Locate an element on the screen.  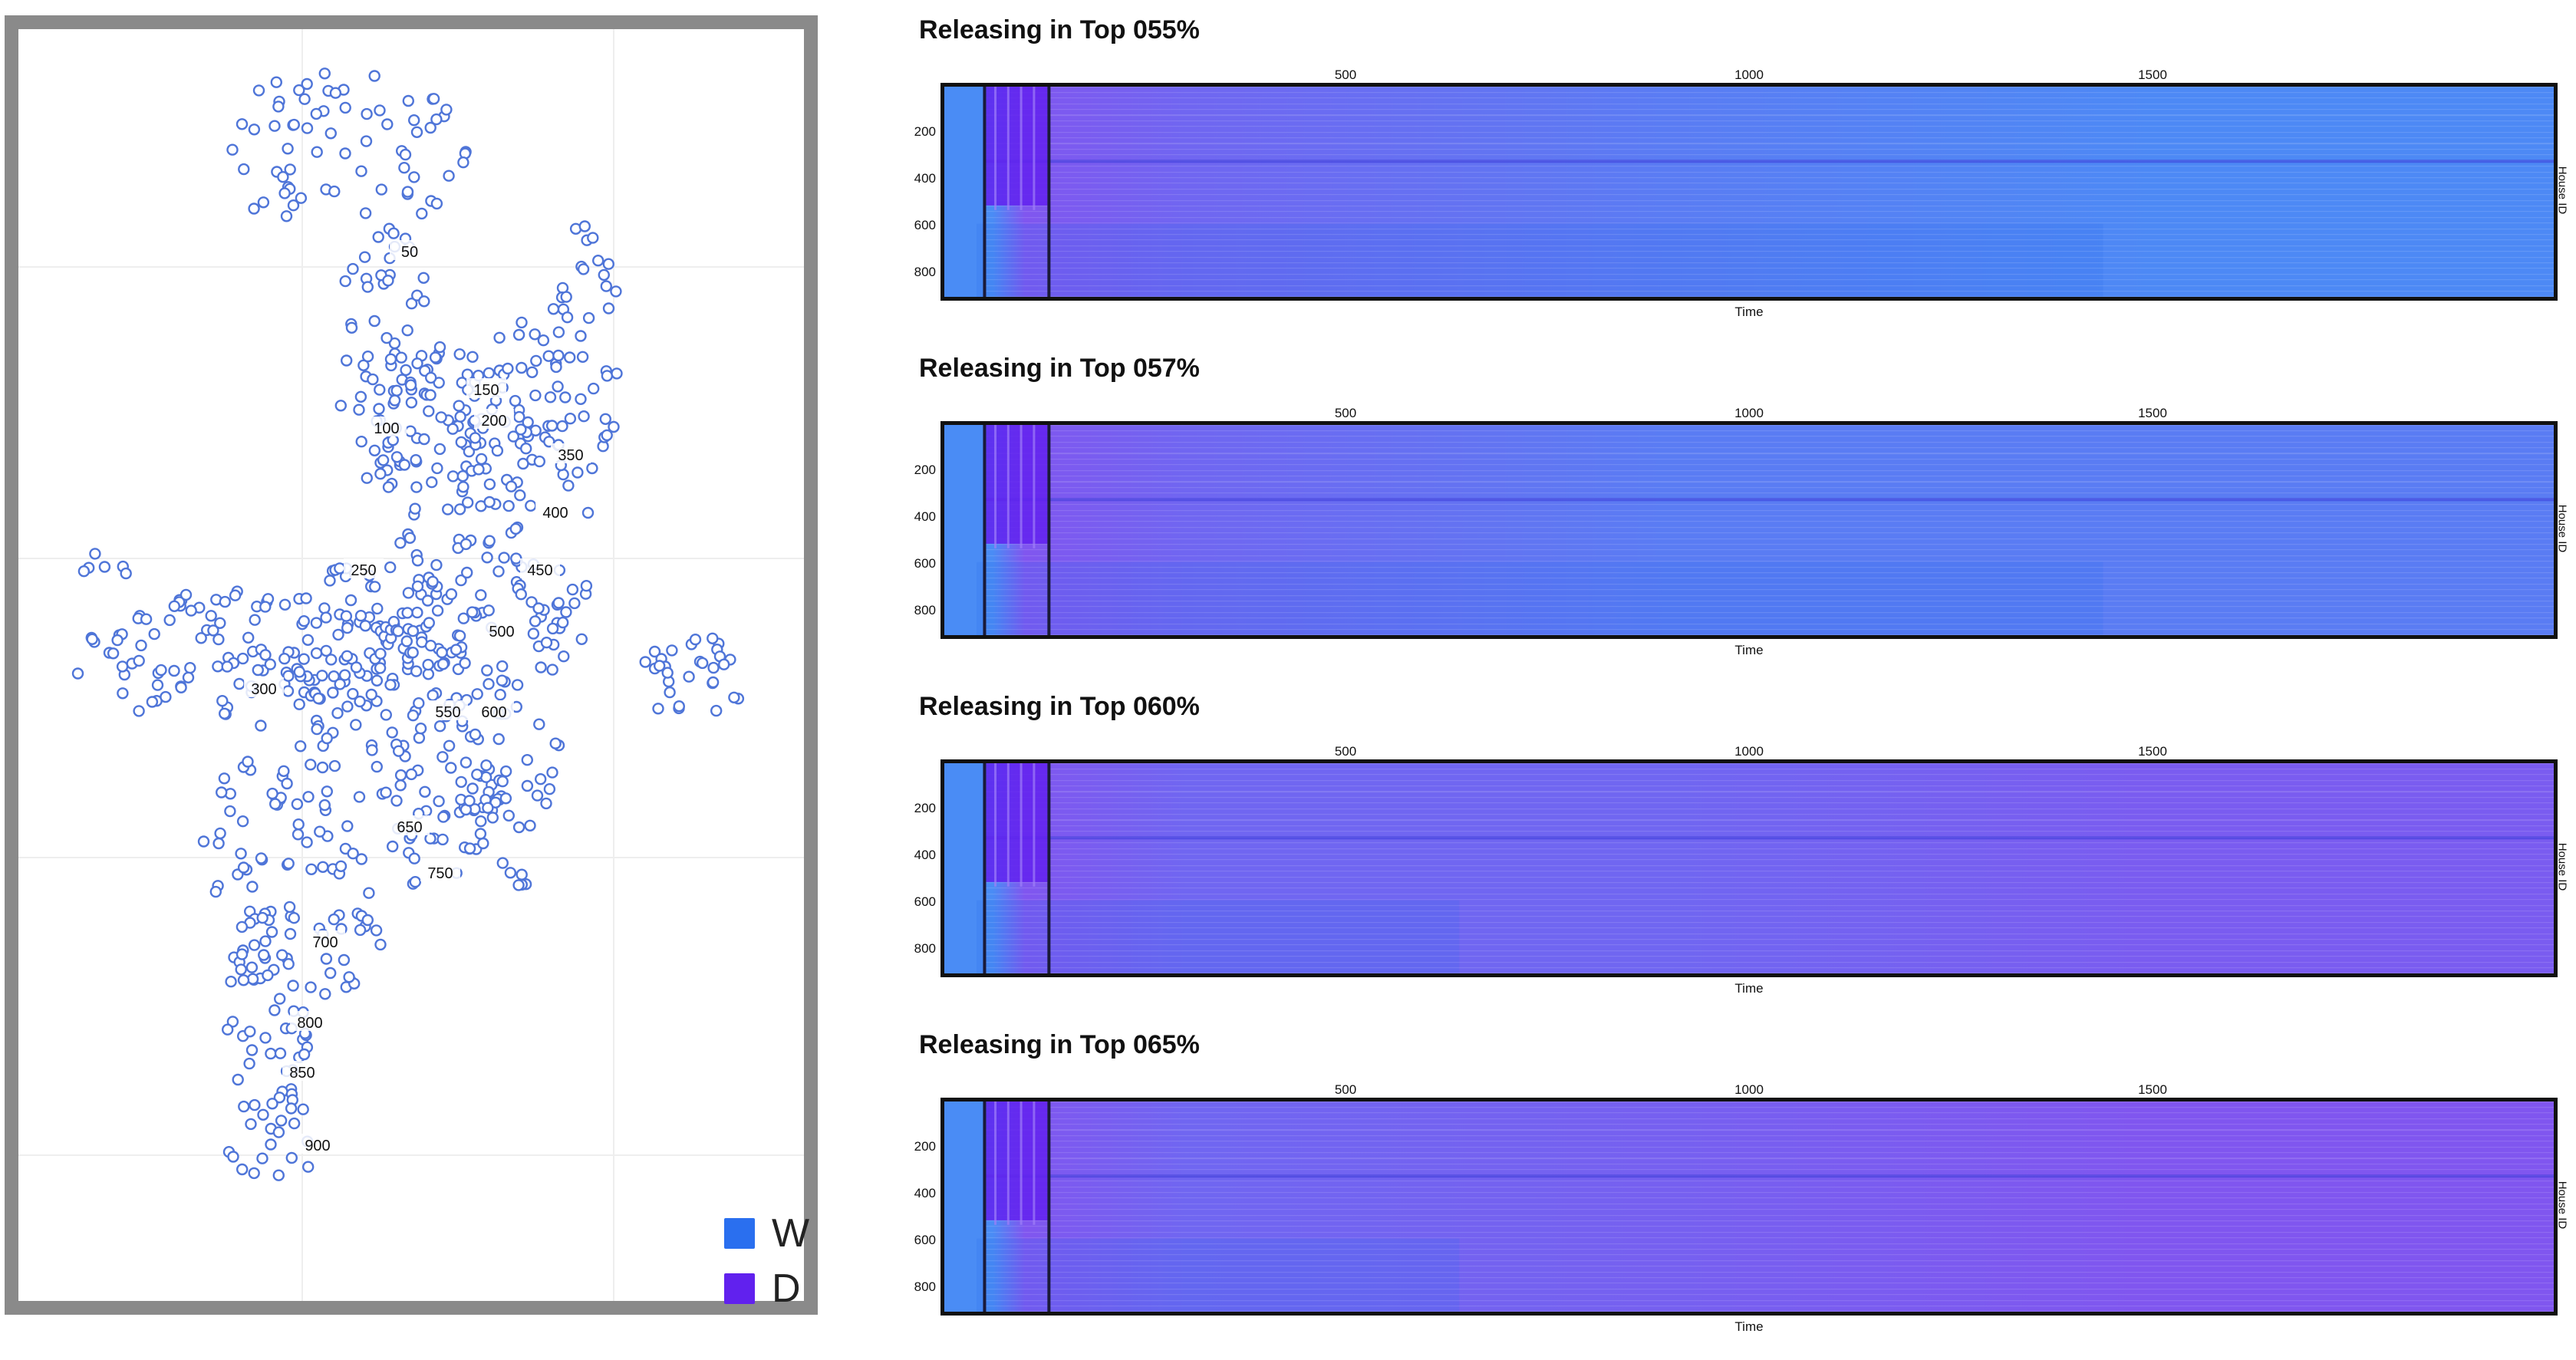
x-tick-1500: 1500 is located at coordinates (2152, 413).